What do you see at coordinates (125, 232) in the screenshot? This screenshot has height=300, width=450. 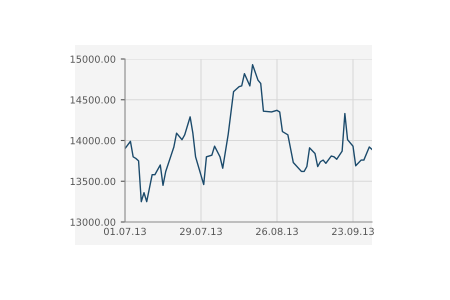 I see `x-tick-label: 01.07.13` at bounding box center [125, 232].